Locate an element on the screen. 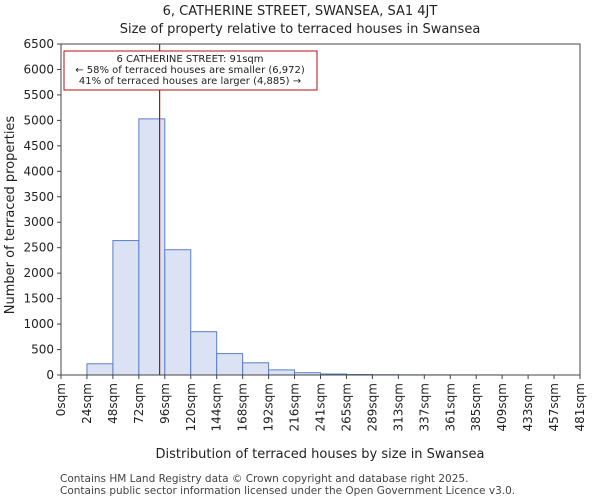 This screenshot has width=600, height=500. y-tick-label: 2000 is located at coordinates (38, 273).